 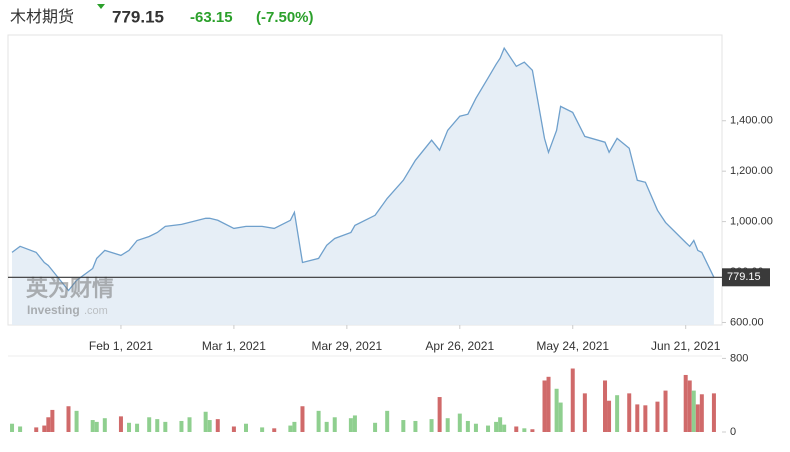 I want to click on watermark-site: Investing, so click(x=53, y=310).